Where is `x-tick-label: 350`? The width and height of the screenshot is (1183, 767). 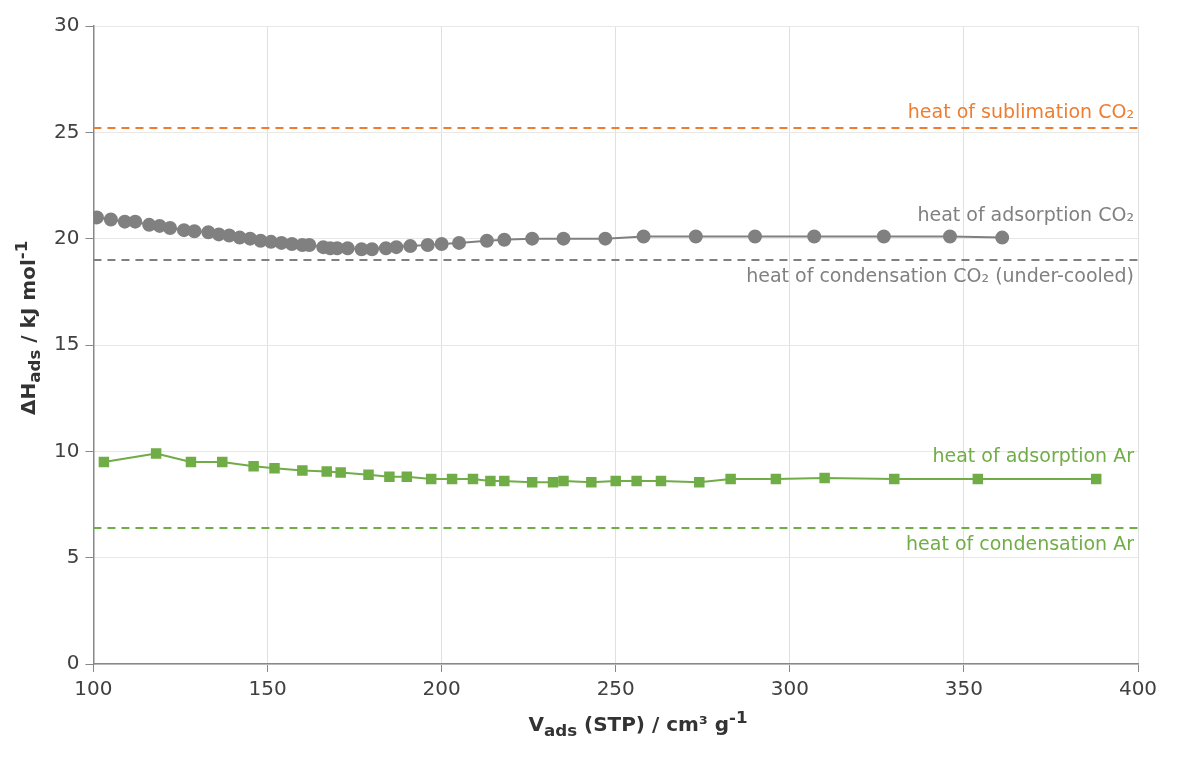
x-tick-label: 350 is located at coordinates (963, 688).